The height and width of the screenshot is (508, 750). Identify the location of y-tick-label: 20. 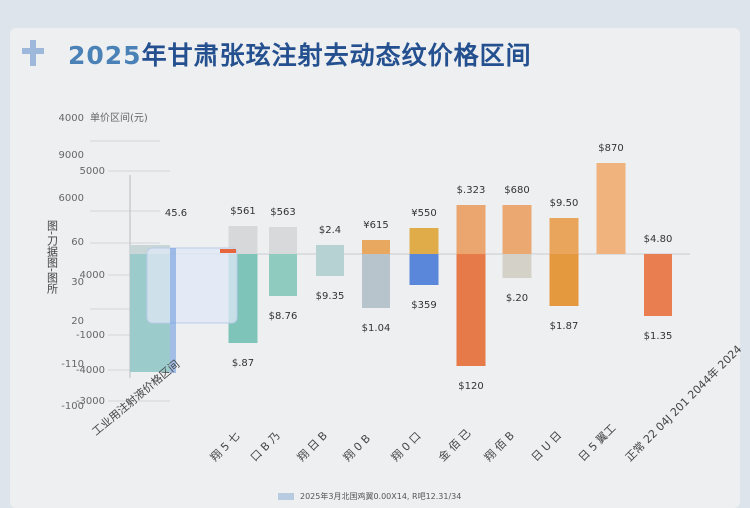
(77, 321).